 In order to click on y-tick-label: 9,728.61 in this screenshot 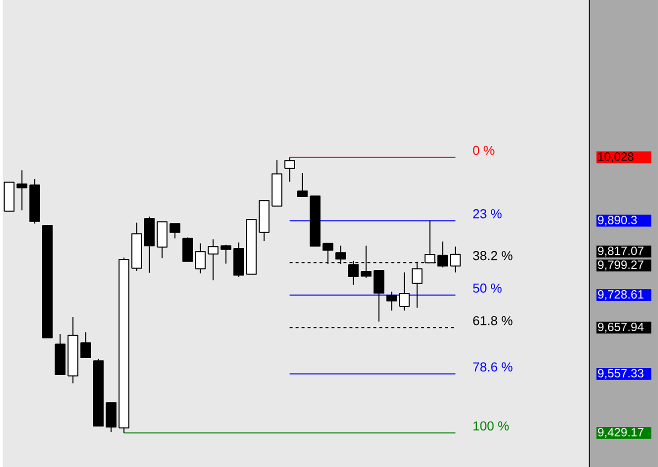, I will do `click(621, 295)`.